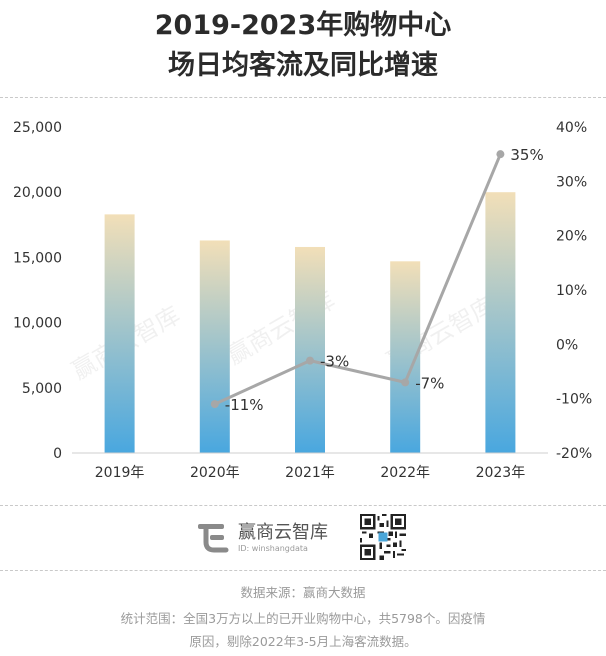  What do you see at coordinates (303, 46) in the screenshot?
I see `chart-title: 2019-2023年购物中心 场日均客流及同比增速` at bounding box center [303, 46].